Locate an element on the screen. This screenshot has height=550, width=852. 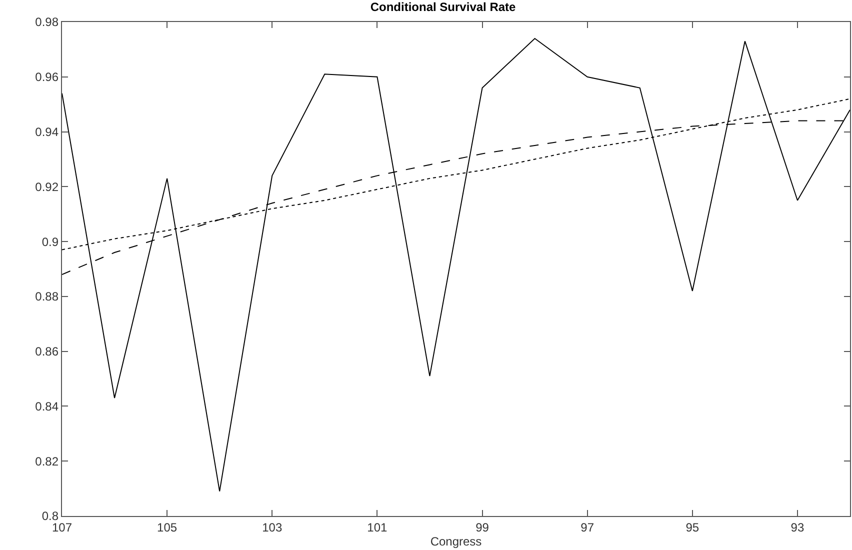
x-tick-label: 105 is located at coordinates (167, 527).